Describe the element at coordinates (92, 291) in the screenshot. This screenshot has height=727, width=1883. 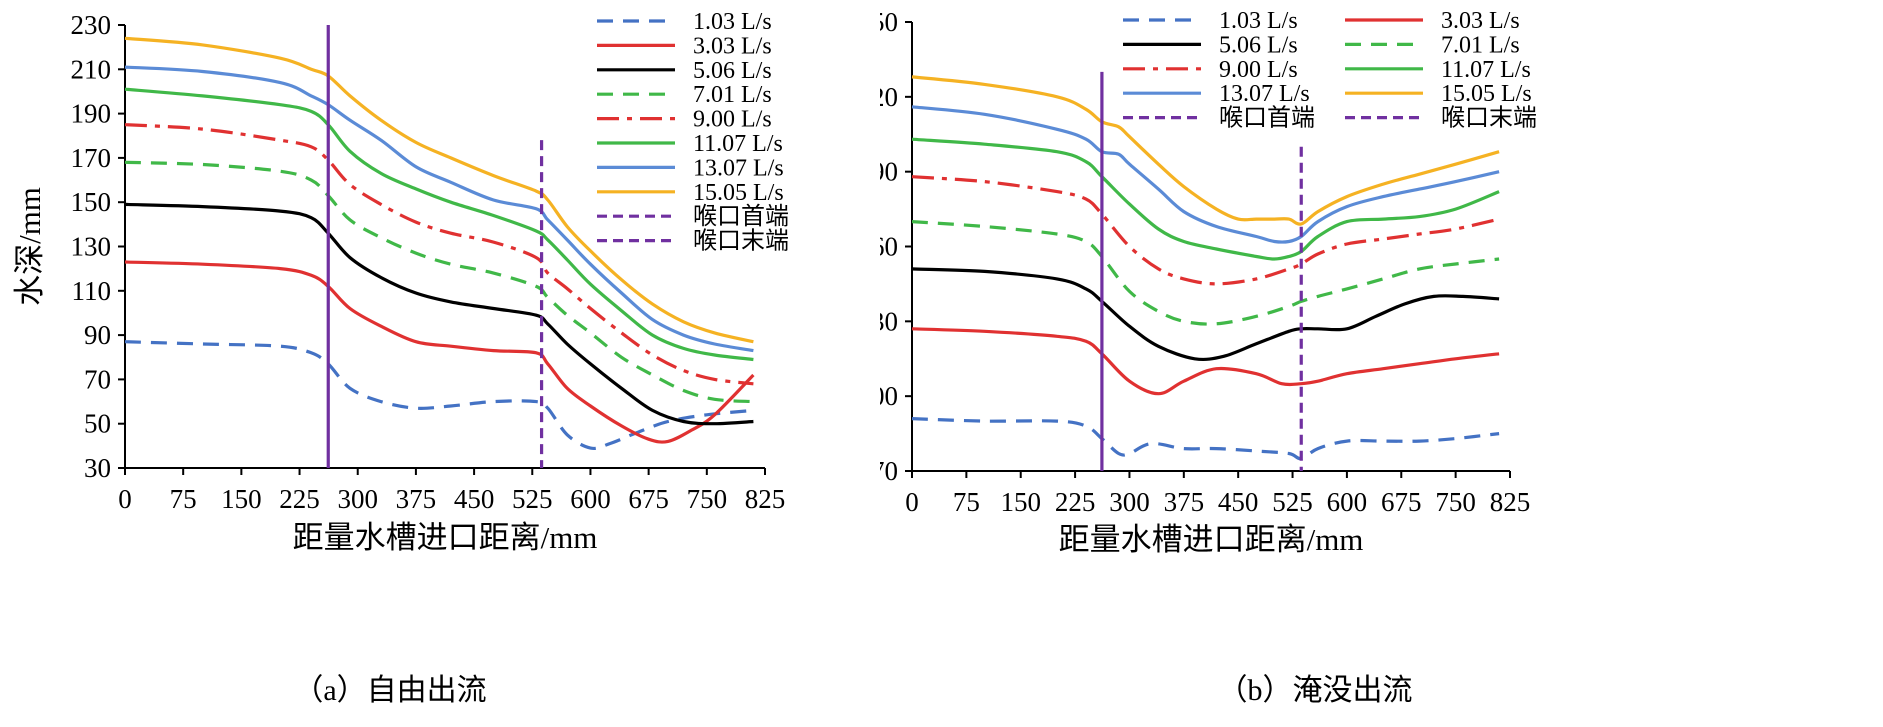
I see `y-tick-label: 110` at that location.